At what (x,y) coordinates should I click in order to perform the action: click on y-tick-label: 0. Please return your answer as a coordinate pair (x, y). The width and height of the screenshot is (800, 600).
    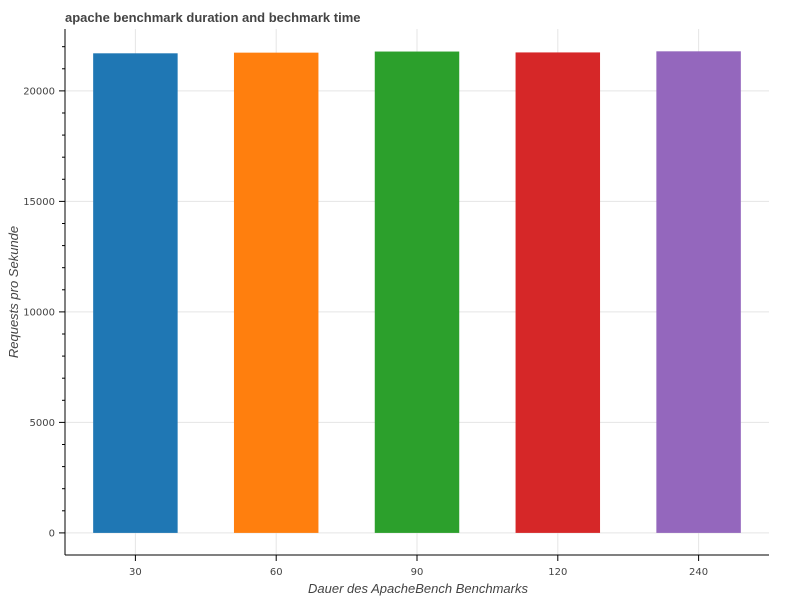
    Looking at the image, I should click on (52, 533).